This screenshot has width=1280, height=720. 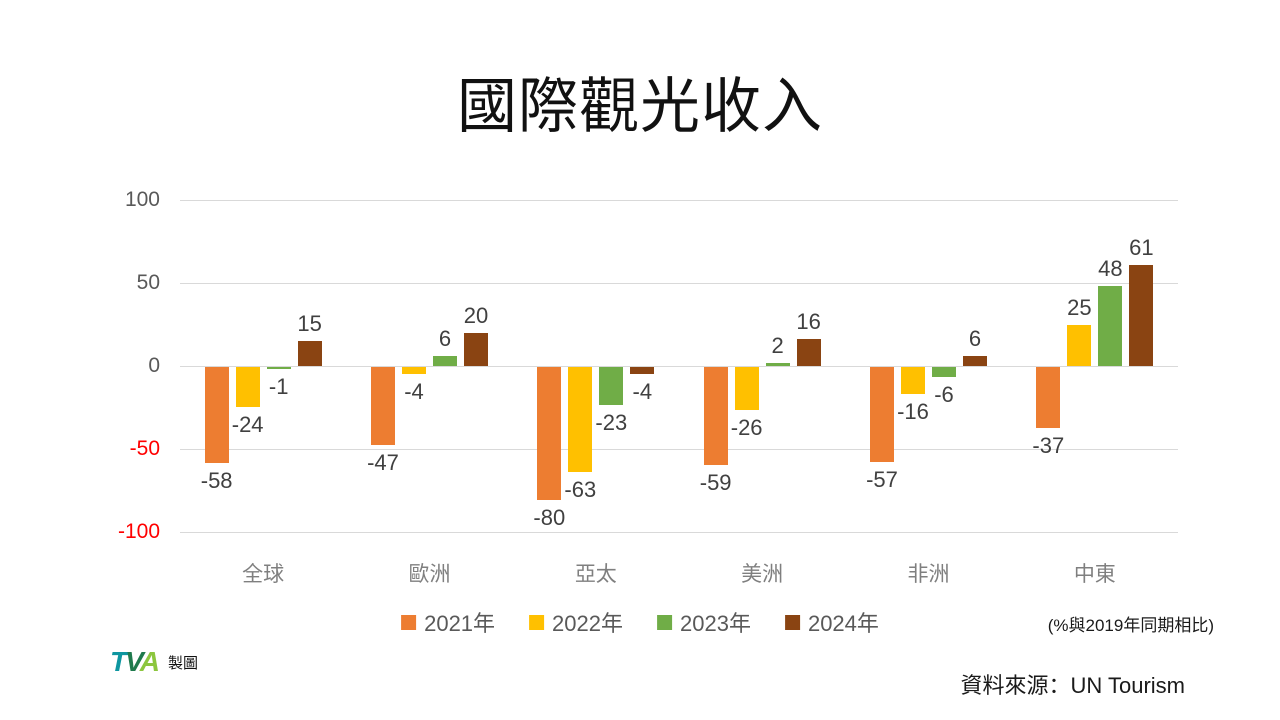 What do you see at coordinates (808, 322) in the screenshot?
I see `value-label-2024年-美洲: 16` at bounding box center [808, 322].